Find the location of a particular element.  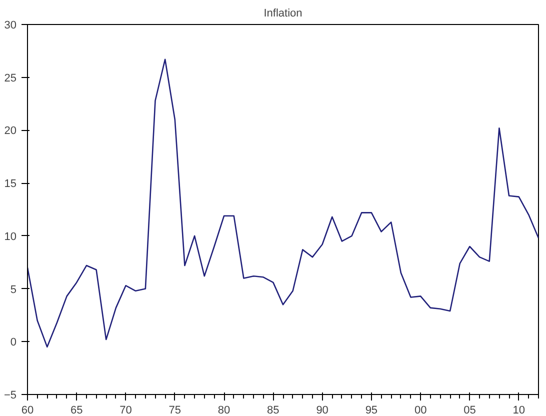

y-tick-label: 20 is located at coordinates (10, 131).